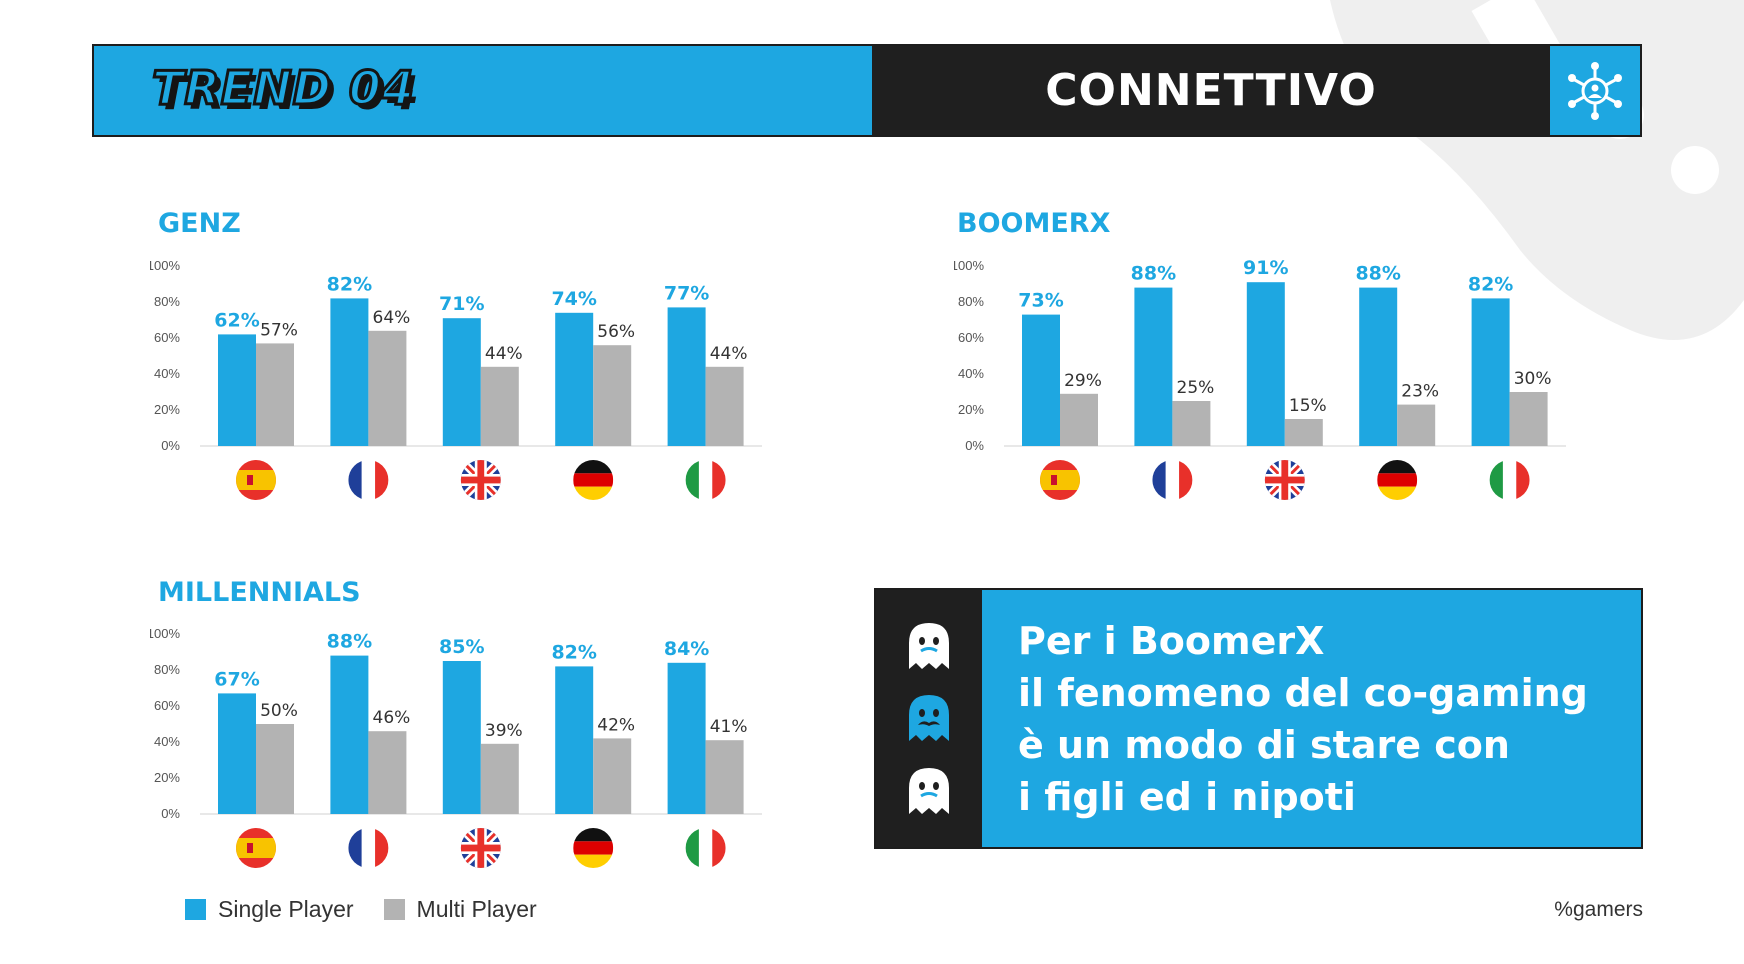 This screenshot has height=964, width=1744. I want to click on network-people-icon, so click(1595, 90).